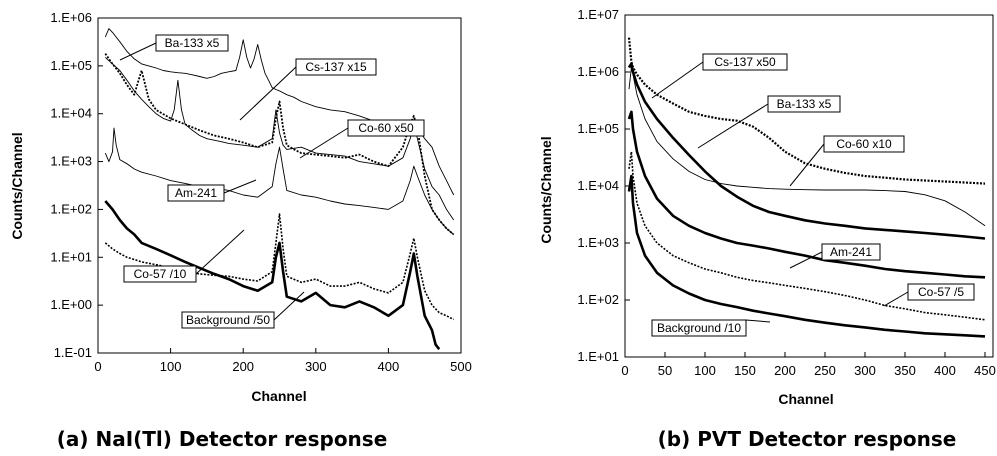 Image resolution: width=997 pixels, height=456 pixels. What do you see at coordinates (184, 256) in the screenshot?
I see `annotation-co57-a: Co-57 /10` at bounding box center [184, 256].